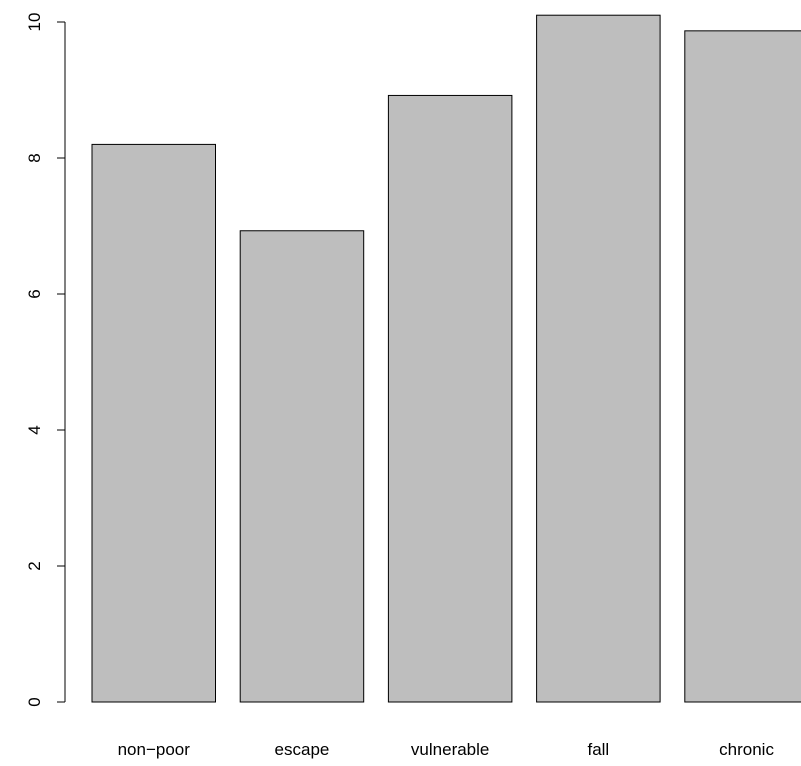 The width and height of the screenshot is (801, 766). What do you see at coordinates (450, 749) in the screenshot?
I see `x-category-label: vulnerable` at bounding box center [450, 749].